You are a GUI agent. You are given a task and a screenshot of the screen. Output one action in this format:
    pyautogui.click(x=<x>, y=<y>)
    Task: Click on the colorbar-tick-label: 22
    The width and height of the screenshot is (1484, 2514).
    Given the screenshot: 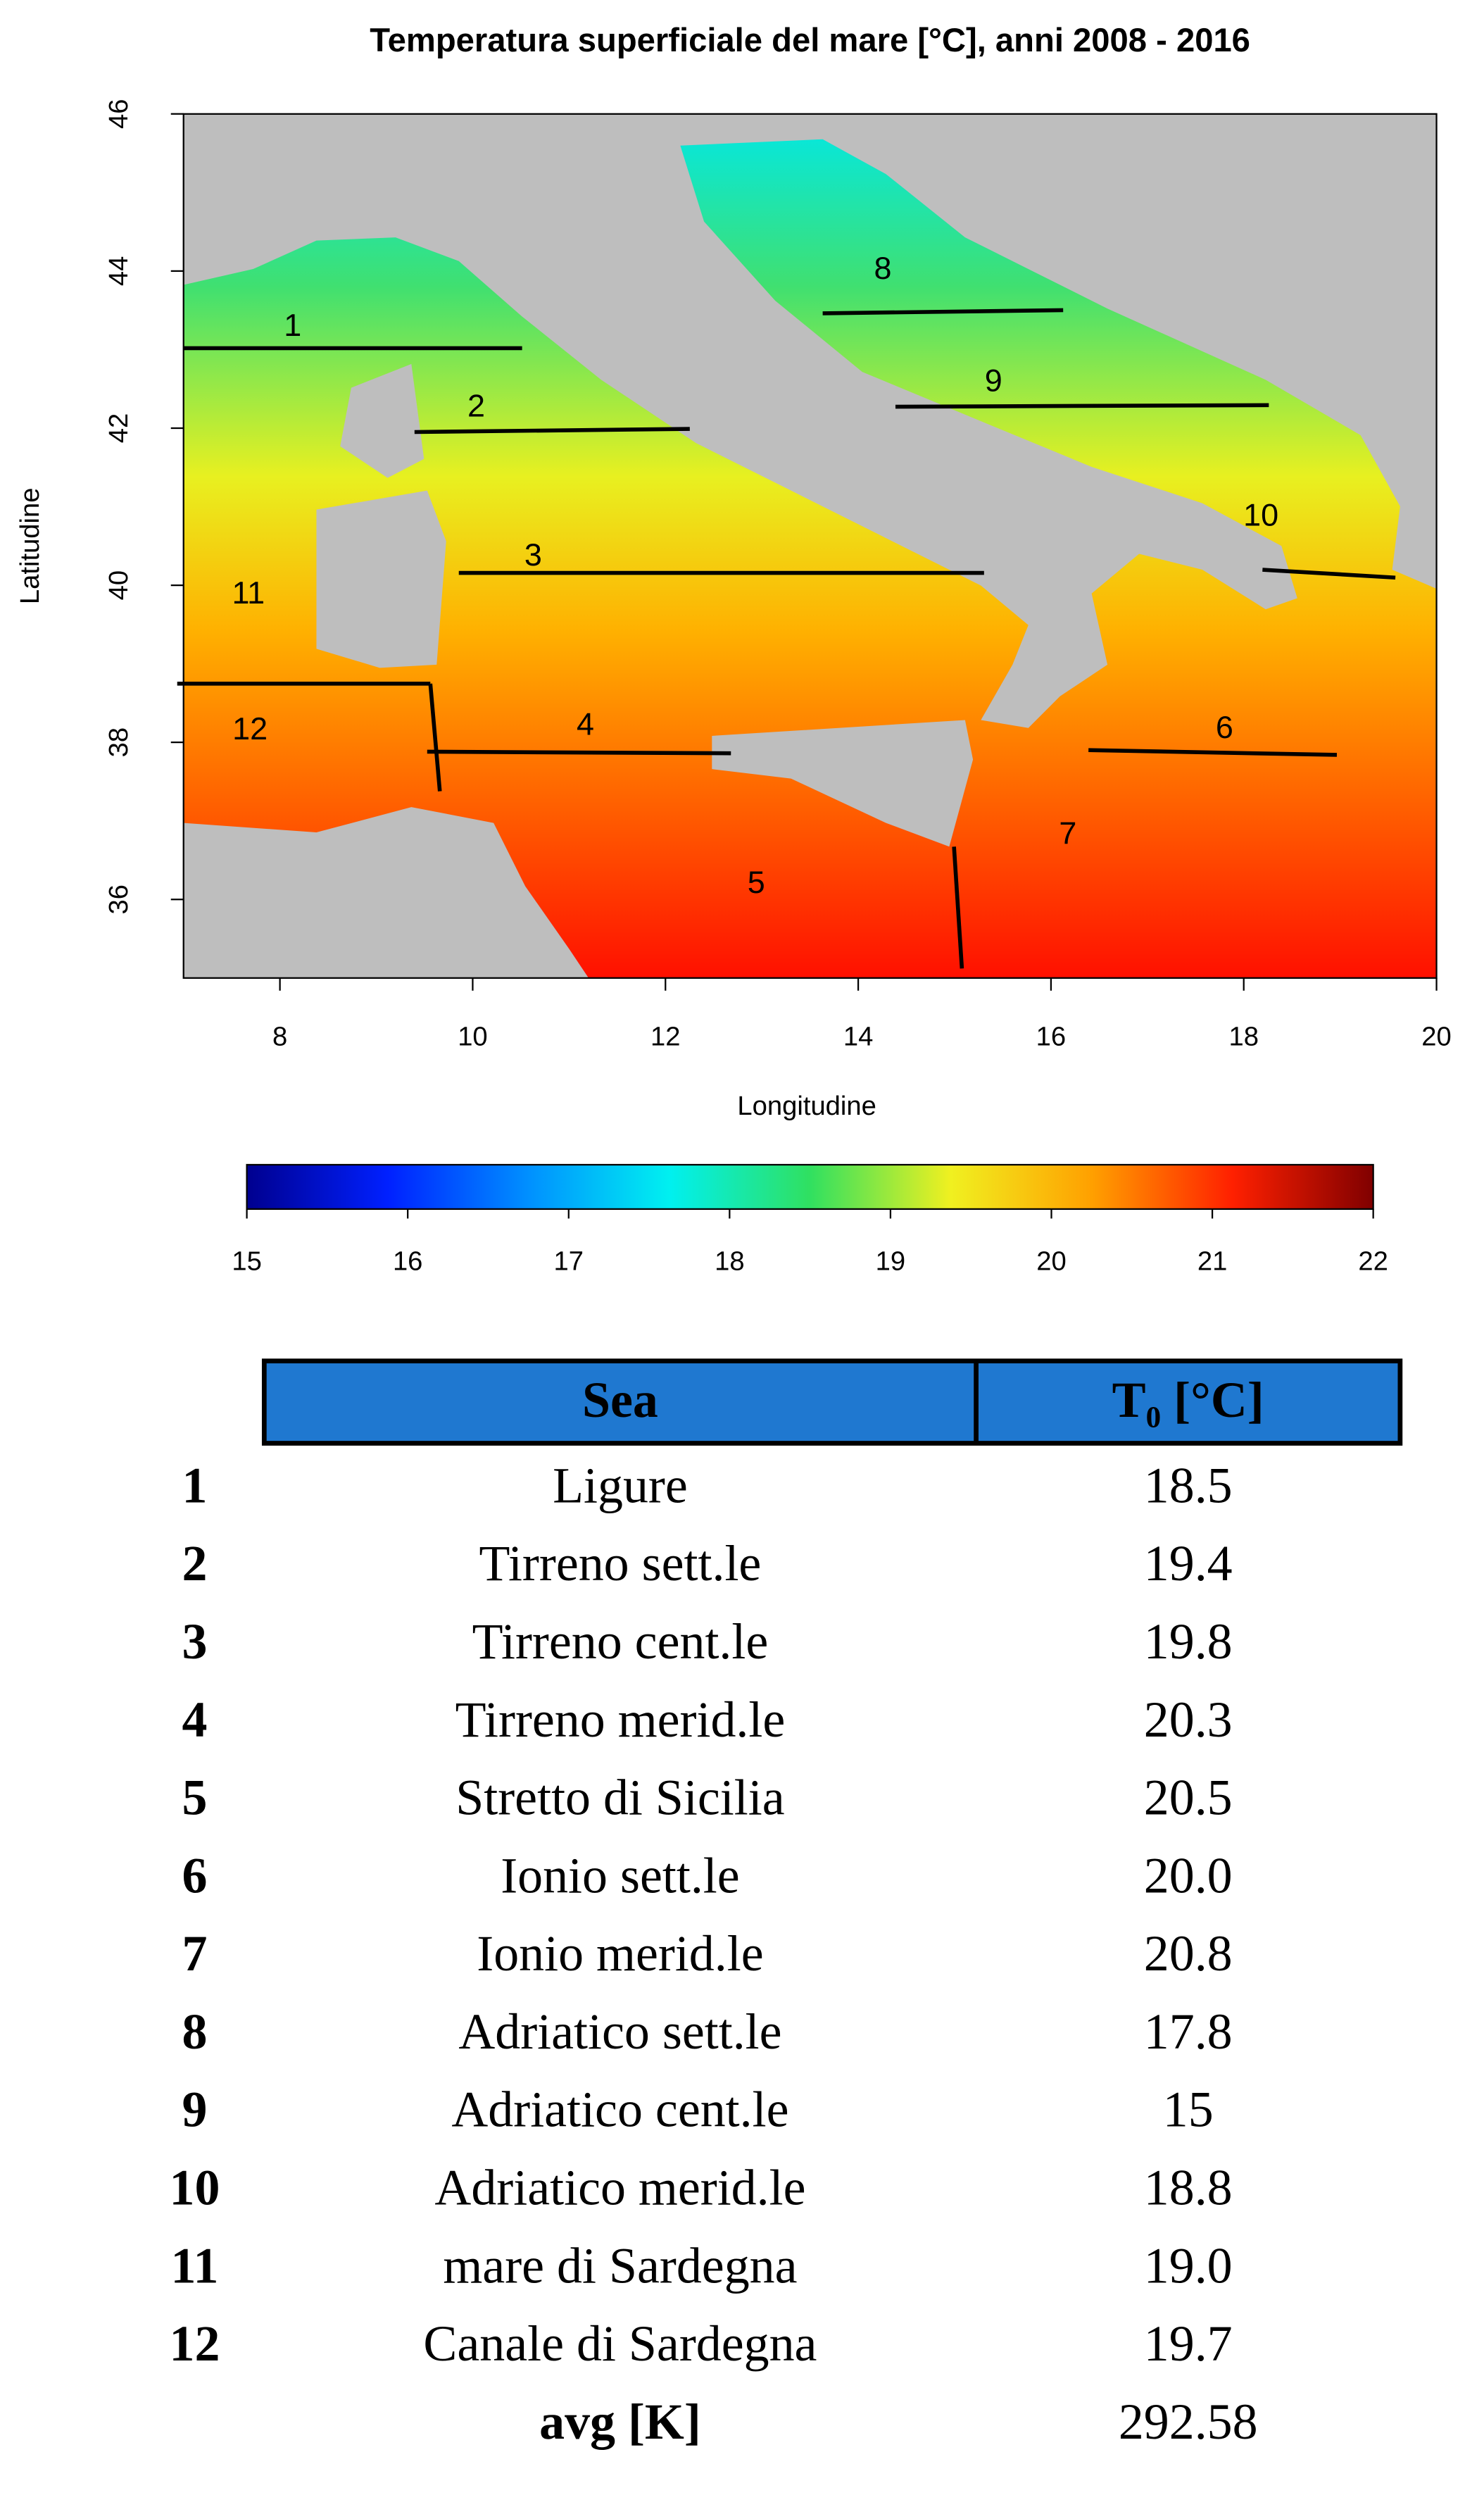 What is the action you would take?
    pyautogui.click(x=1373, y=1261)
    